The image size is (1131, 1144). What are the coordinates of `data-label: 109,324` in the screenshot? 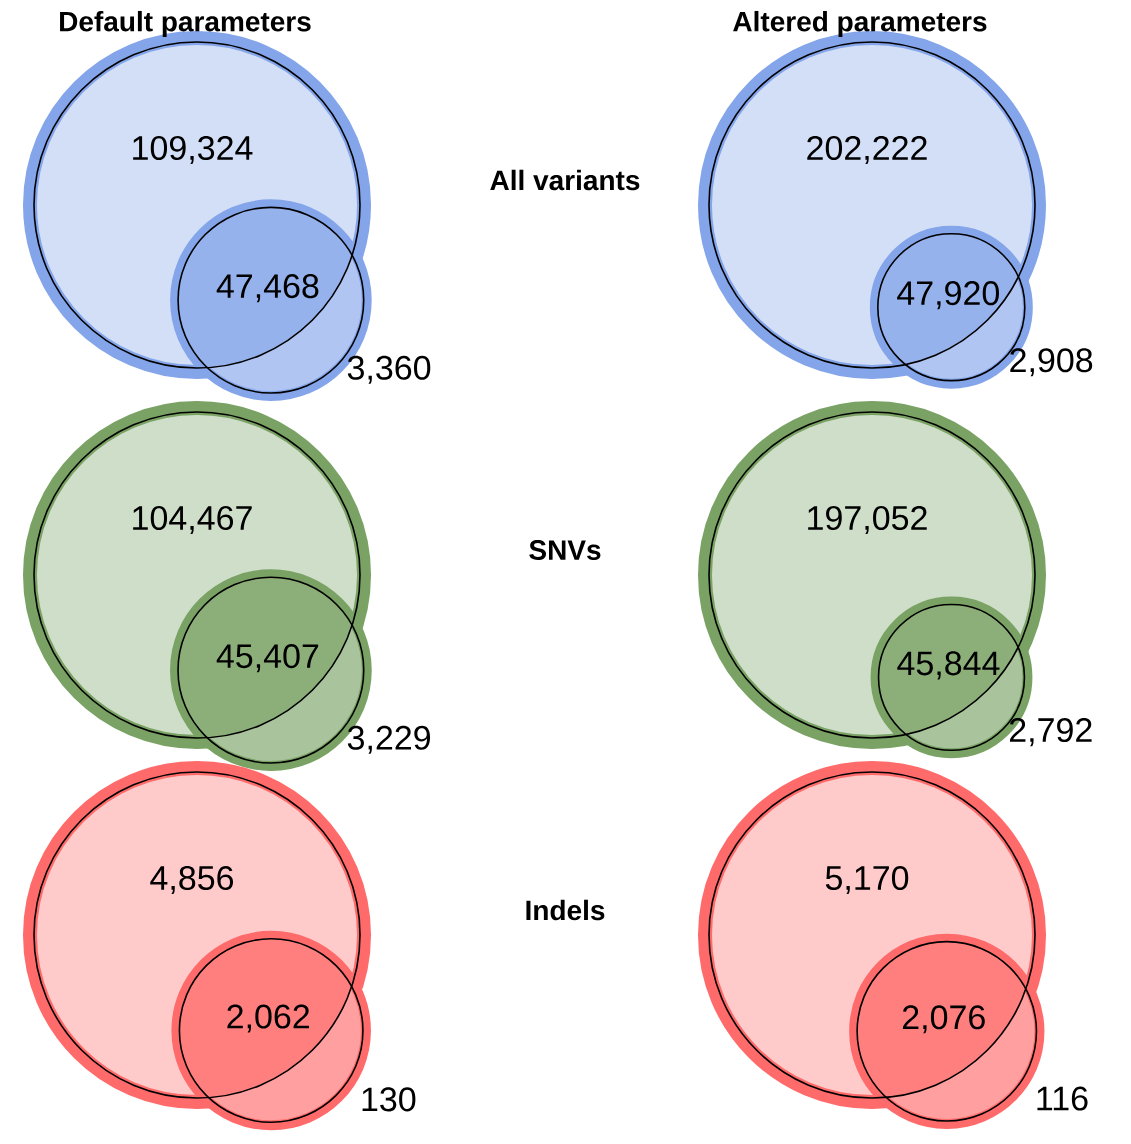 It's located at (193, 150).